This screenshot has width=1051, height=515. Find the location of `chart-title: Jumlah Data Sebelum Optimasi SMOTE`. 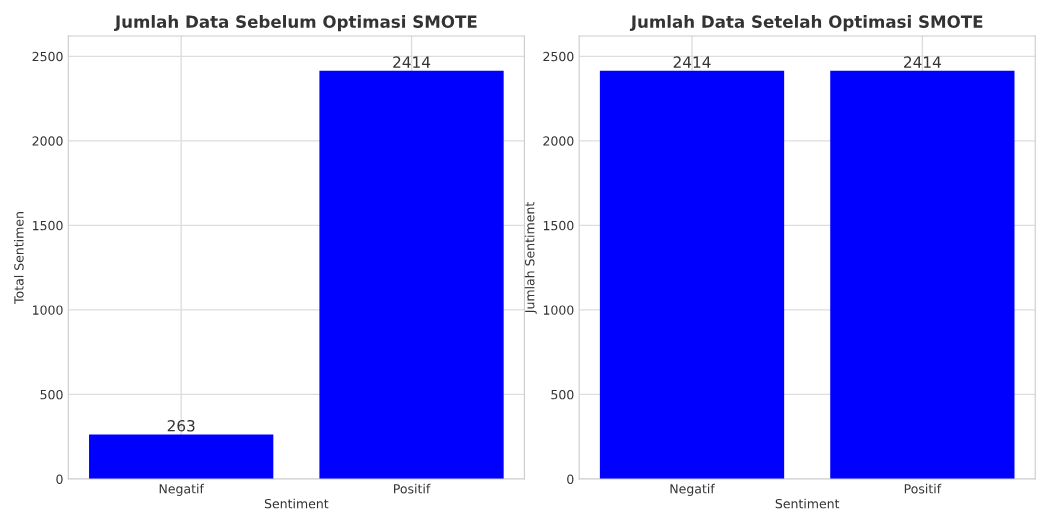

chart-title: Jumlah Data Sebelum Optimasi SMOTE is located at coordinates (295, 23).